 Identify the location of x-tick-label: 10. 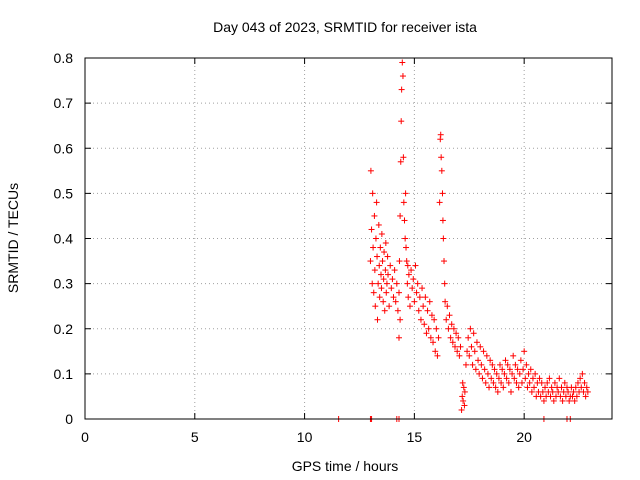
(305, 437).